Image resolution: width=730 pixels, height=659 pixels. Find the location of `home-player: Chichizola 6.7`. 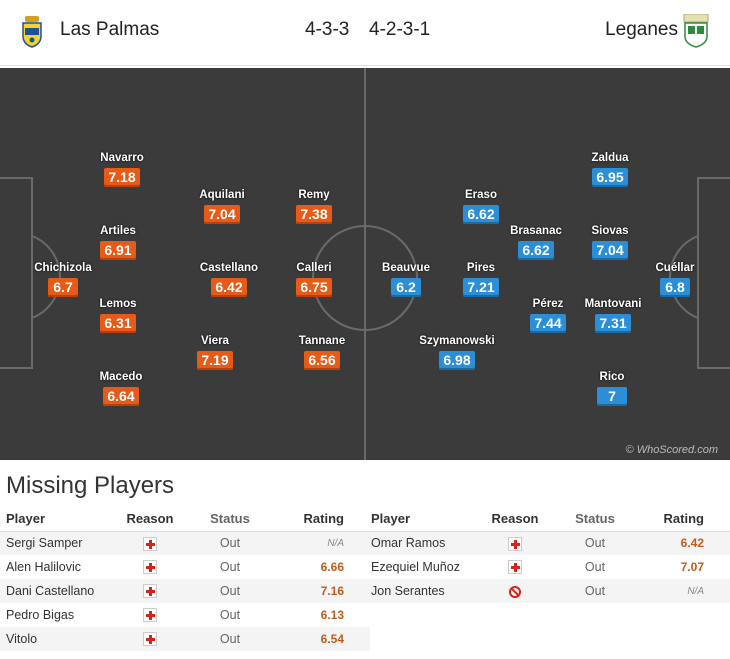

home-player: Chichizola 6.7 is located at coordinates (63, 279).